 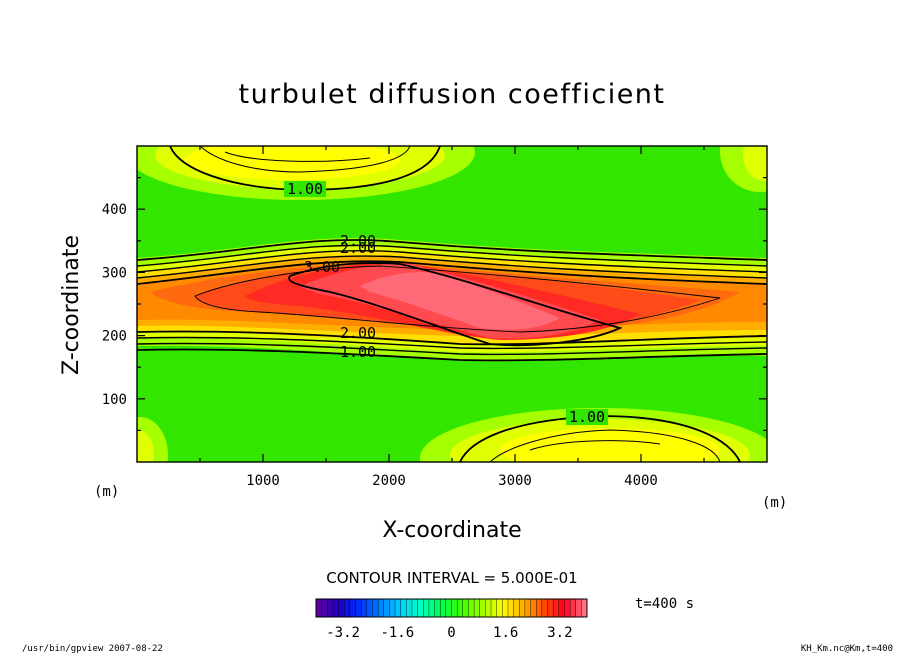 I want to click on y-tick-label: 400, so click(x=114, y=210).